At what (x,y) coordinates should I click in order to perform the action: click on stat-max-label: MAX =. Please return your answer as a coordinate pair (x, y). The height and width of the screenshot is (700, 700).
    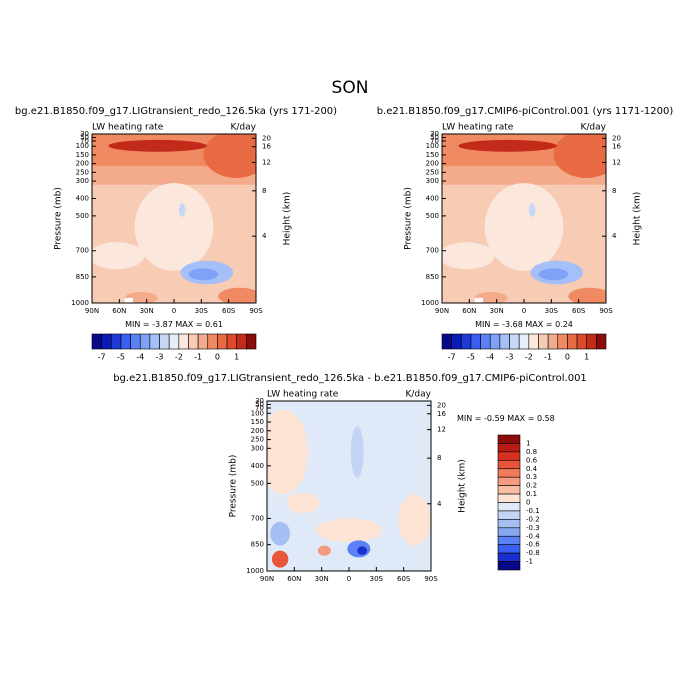
    Looking at the image, I should click on (188, 324).